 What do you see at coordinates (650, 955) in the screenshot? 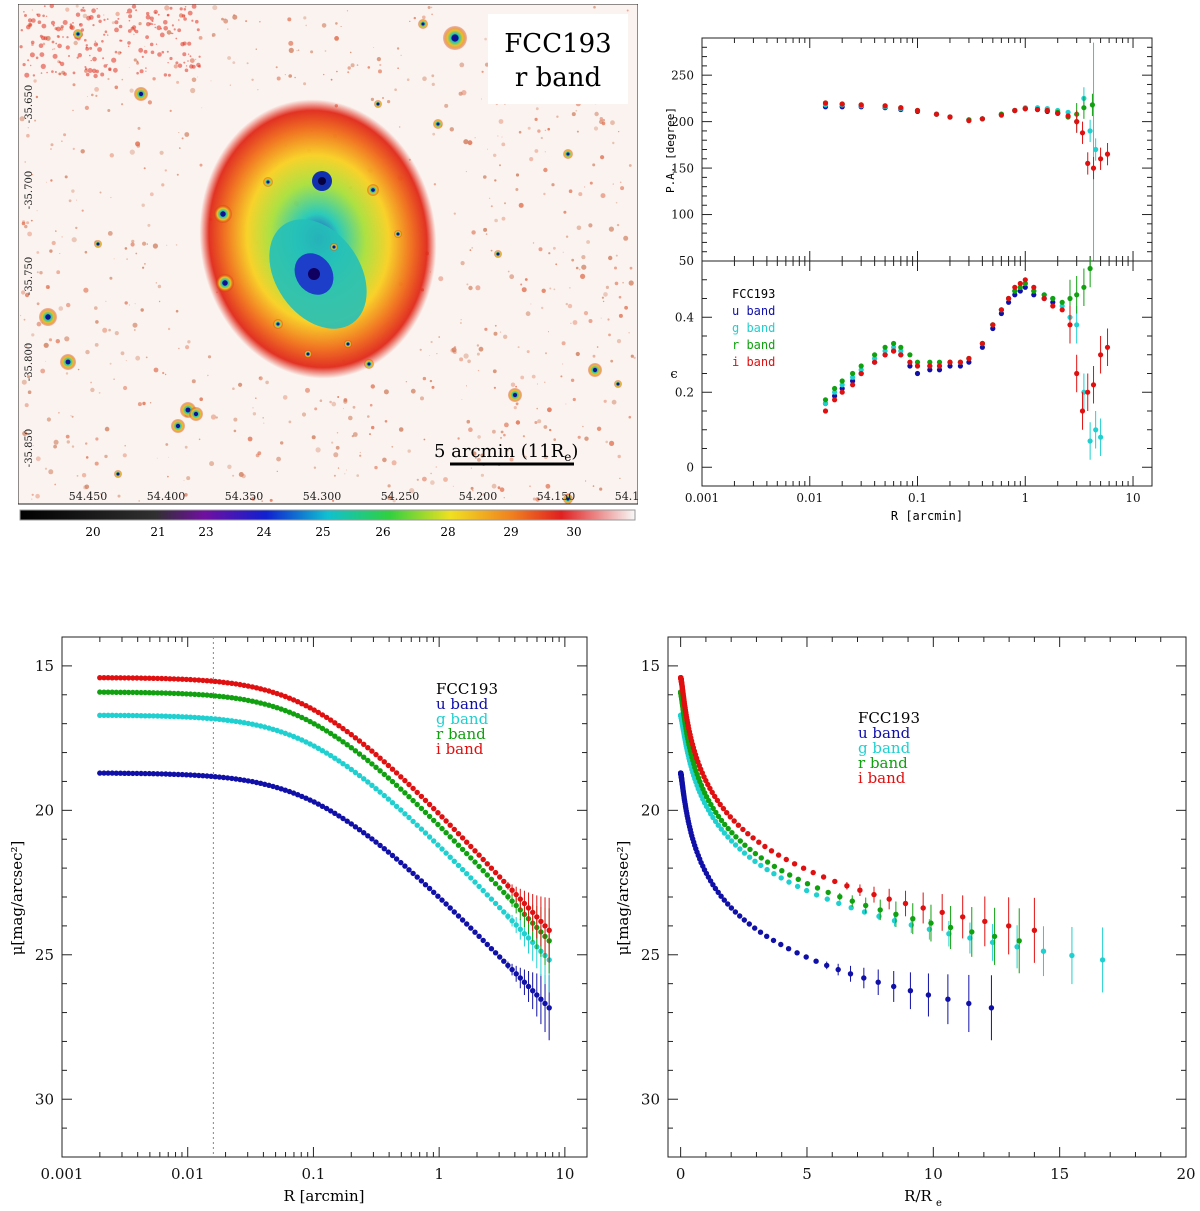
I see `y-tick-label: 25` at bounding box center [650, 955].